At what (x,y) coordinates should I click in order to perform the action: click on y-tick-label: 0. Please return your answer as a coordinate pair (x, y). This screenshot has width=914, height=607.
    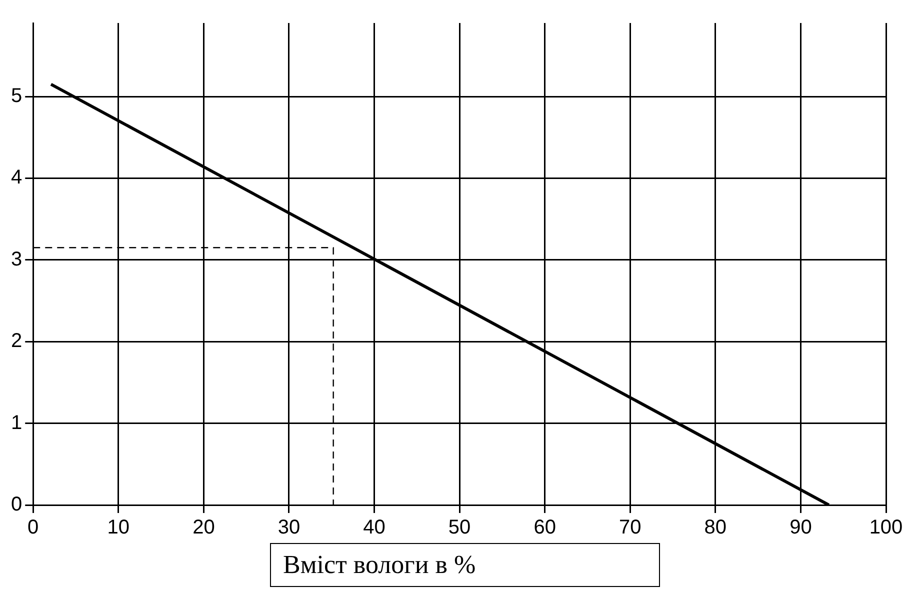
    Looking at the image, I should click on (16, 505).